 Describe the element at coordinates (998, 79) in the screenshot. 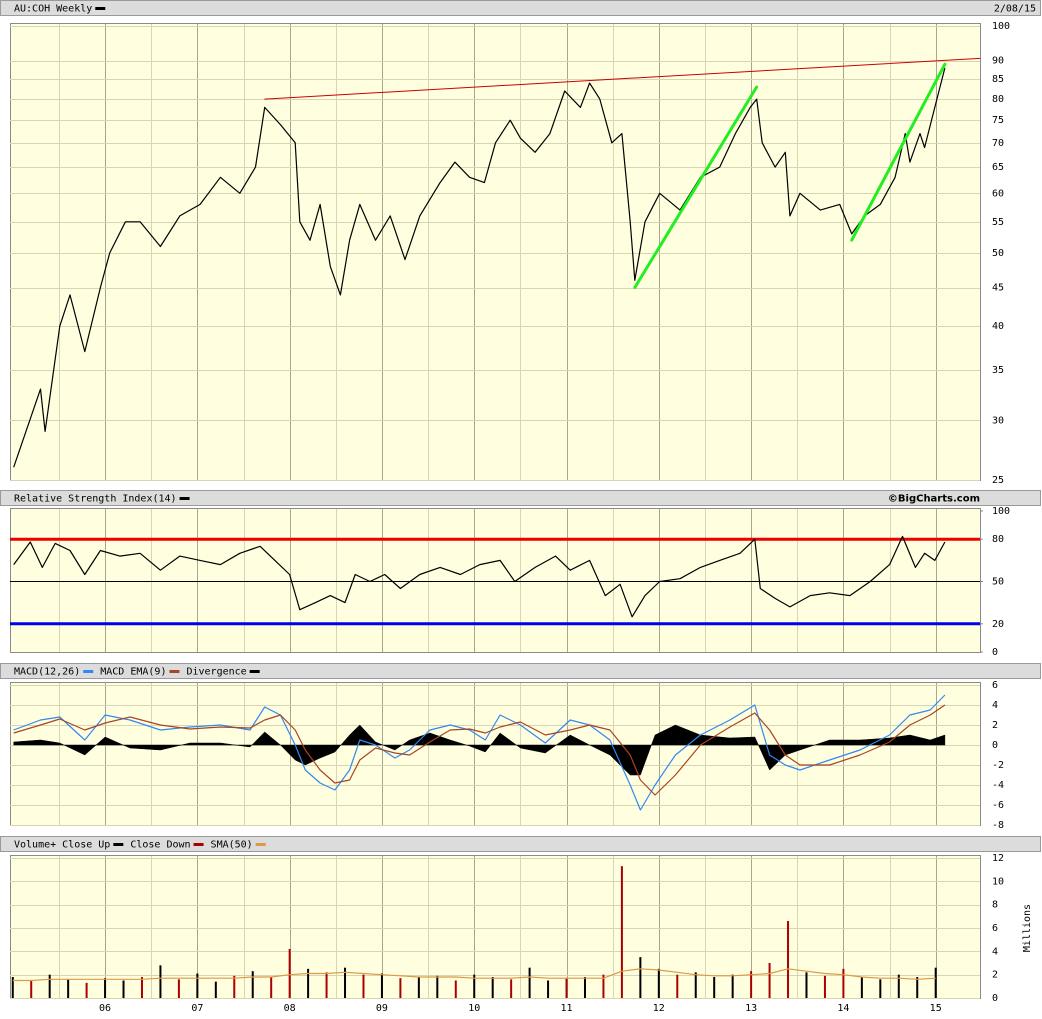

I see `y-tick-label: 85` at that location.